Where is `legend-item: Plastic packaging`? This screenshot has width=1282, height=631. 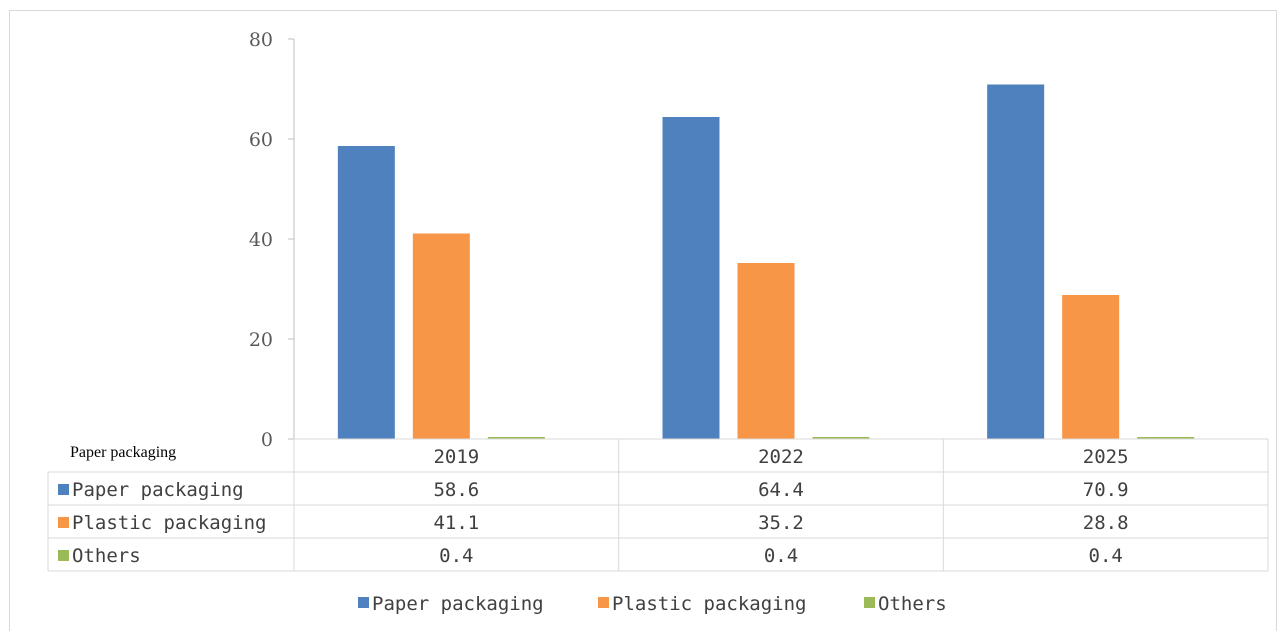
legend-item: Plastic packaging is located at coordinates (702, 604).